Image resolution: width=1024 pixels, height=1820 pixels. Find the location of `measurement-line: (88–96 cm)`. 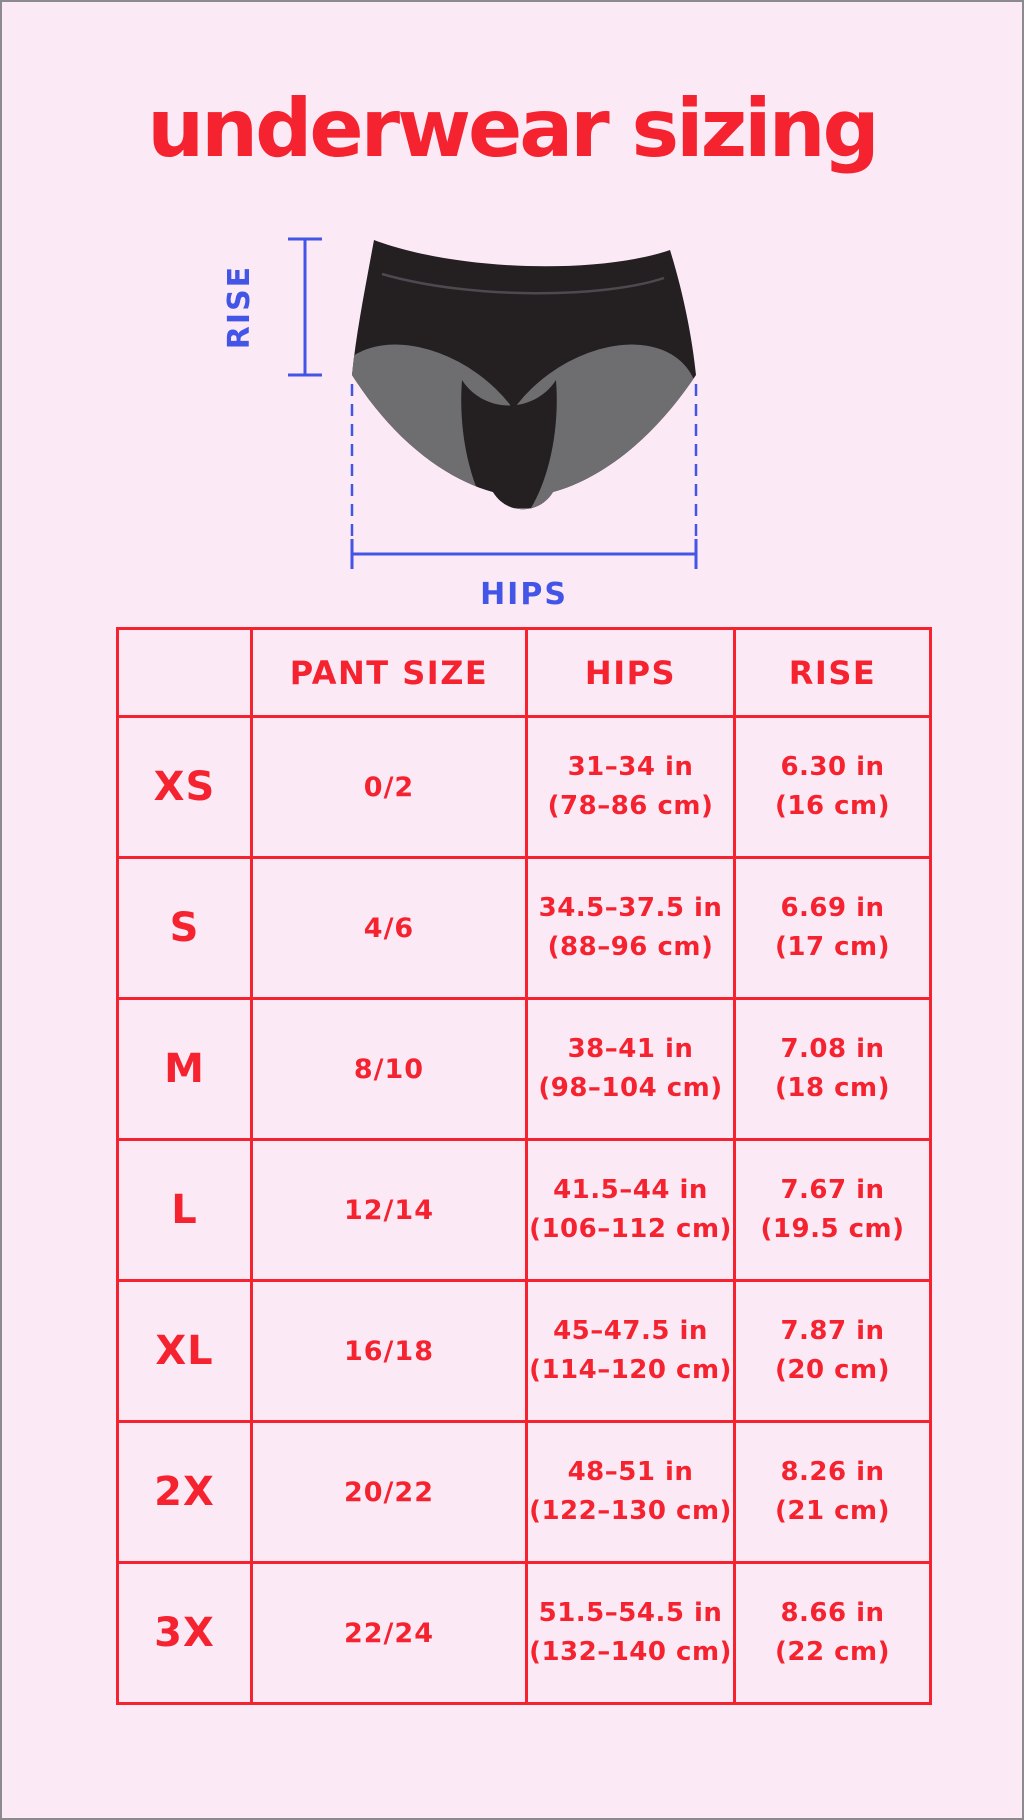

measurement-line: (88–96 cm) is located at coordinates (630, 947).